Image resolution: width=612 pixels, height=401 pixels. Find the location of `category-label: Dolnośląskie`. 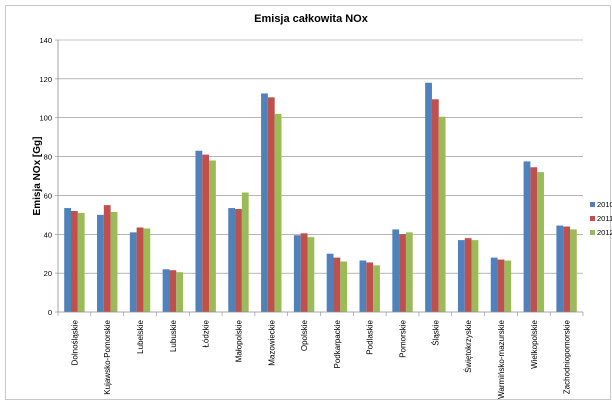

category-label: Dolnośląskie is located at coordinates (74, 342).